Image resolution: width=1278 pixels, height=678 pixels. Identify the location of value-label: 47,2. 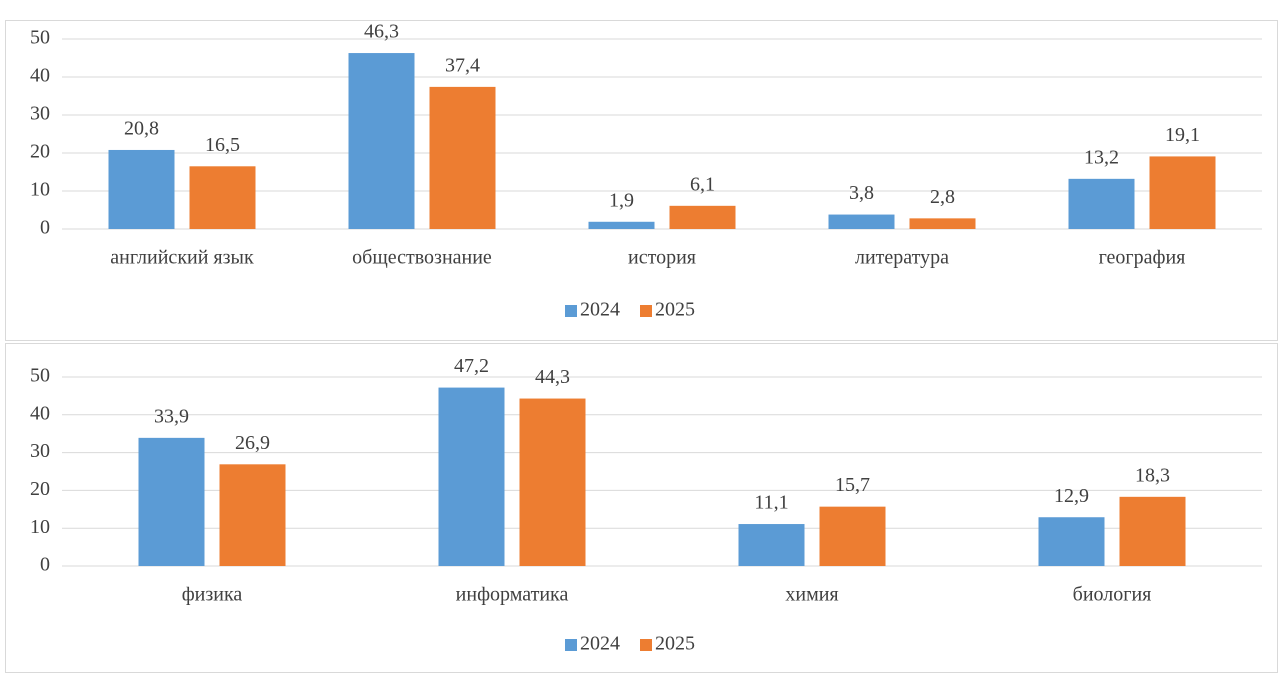
(471, 366).